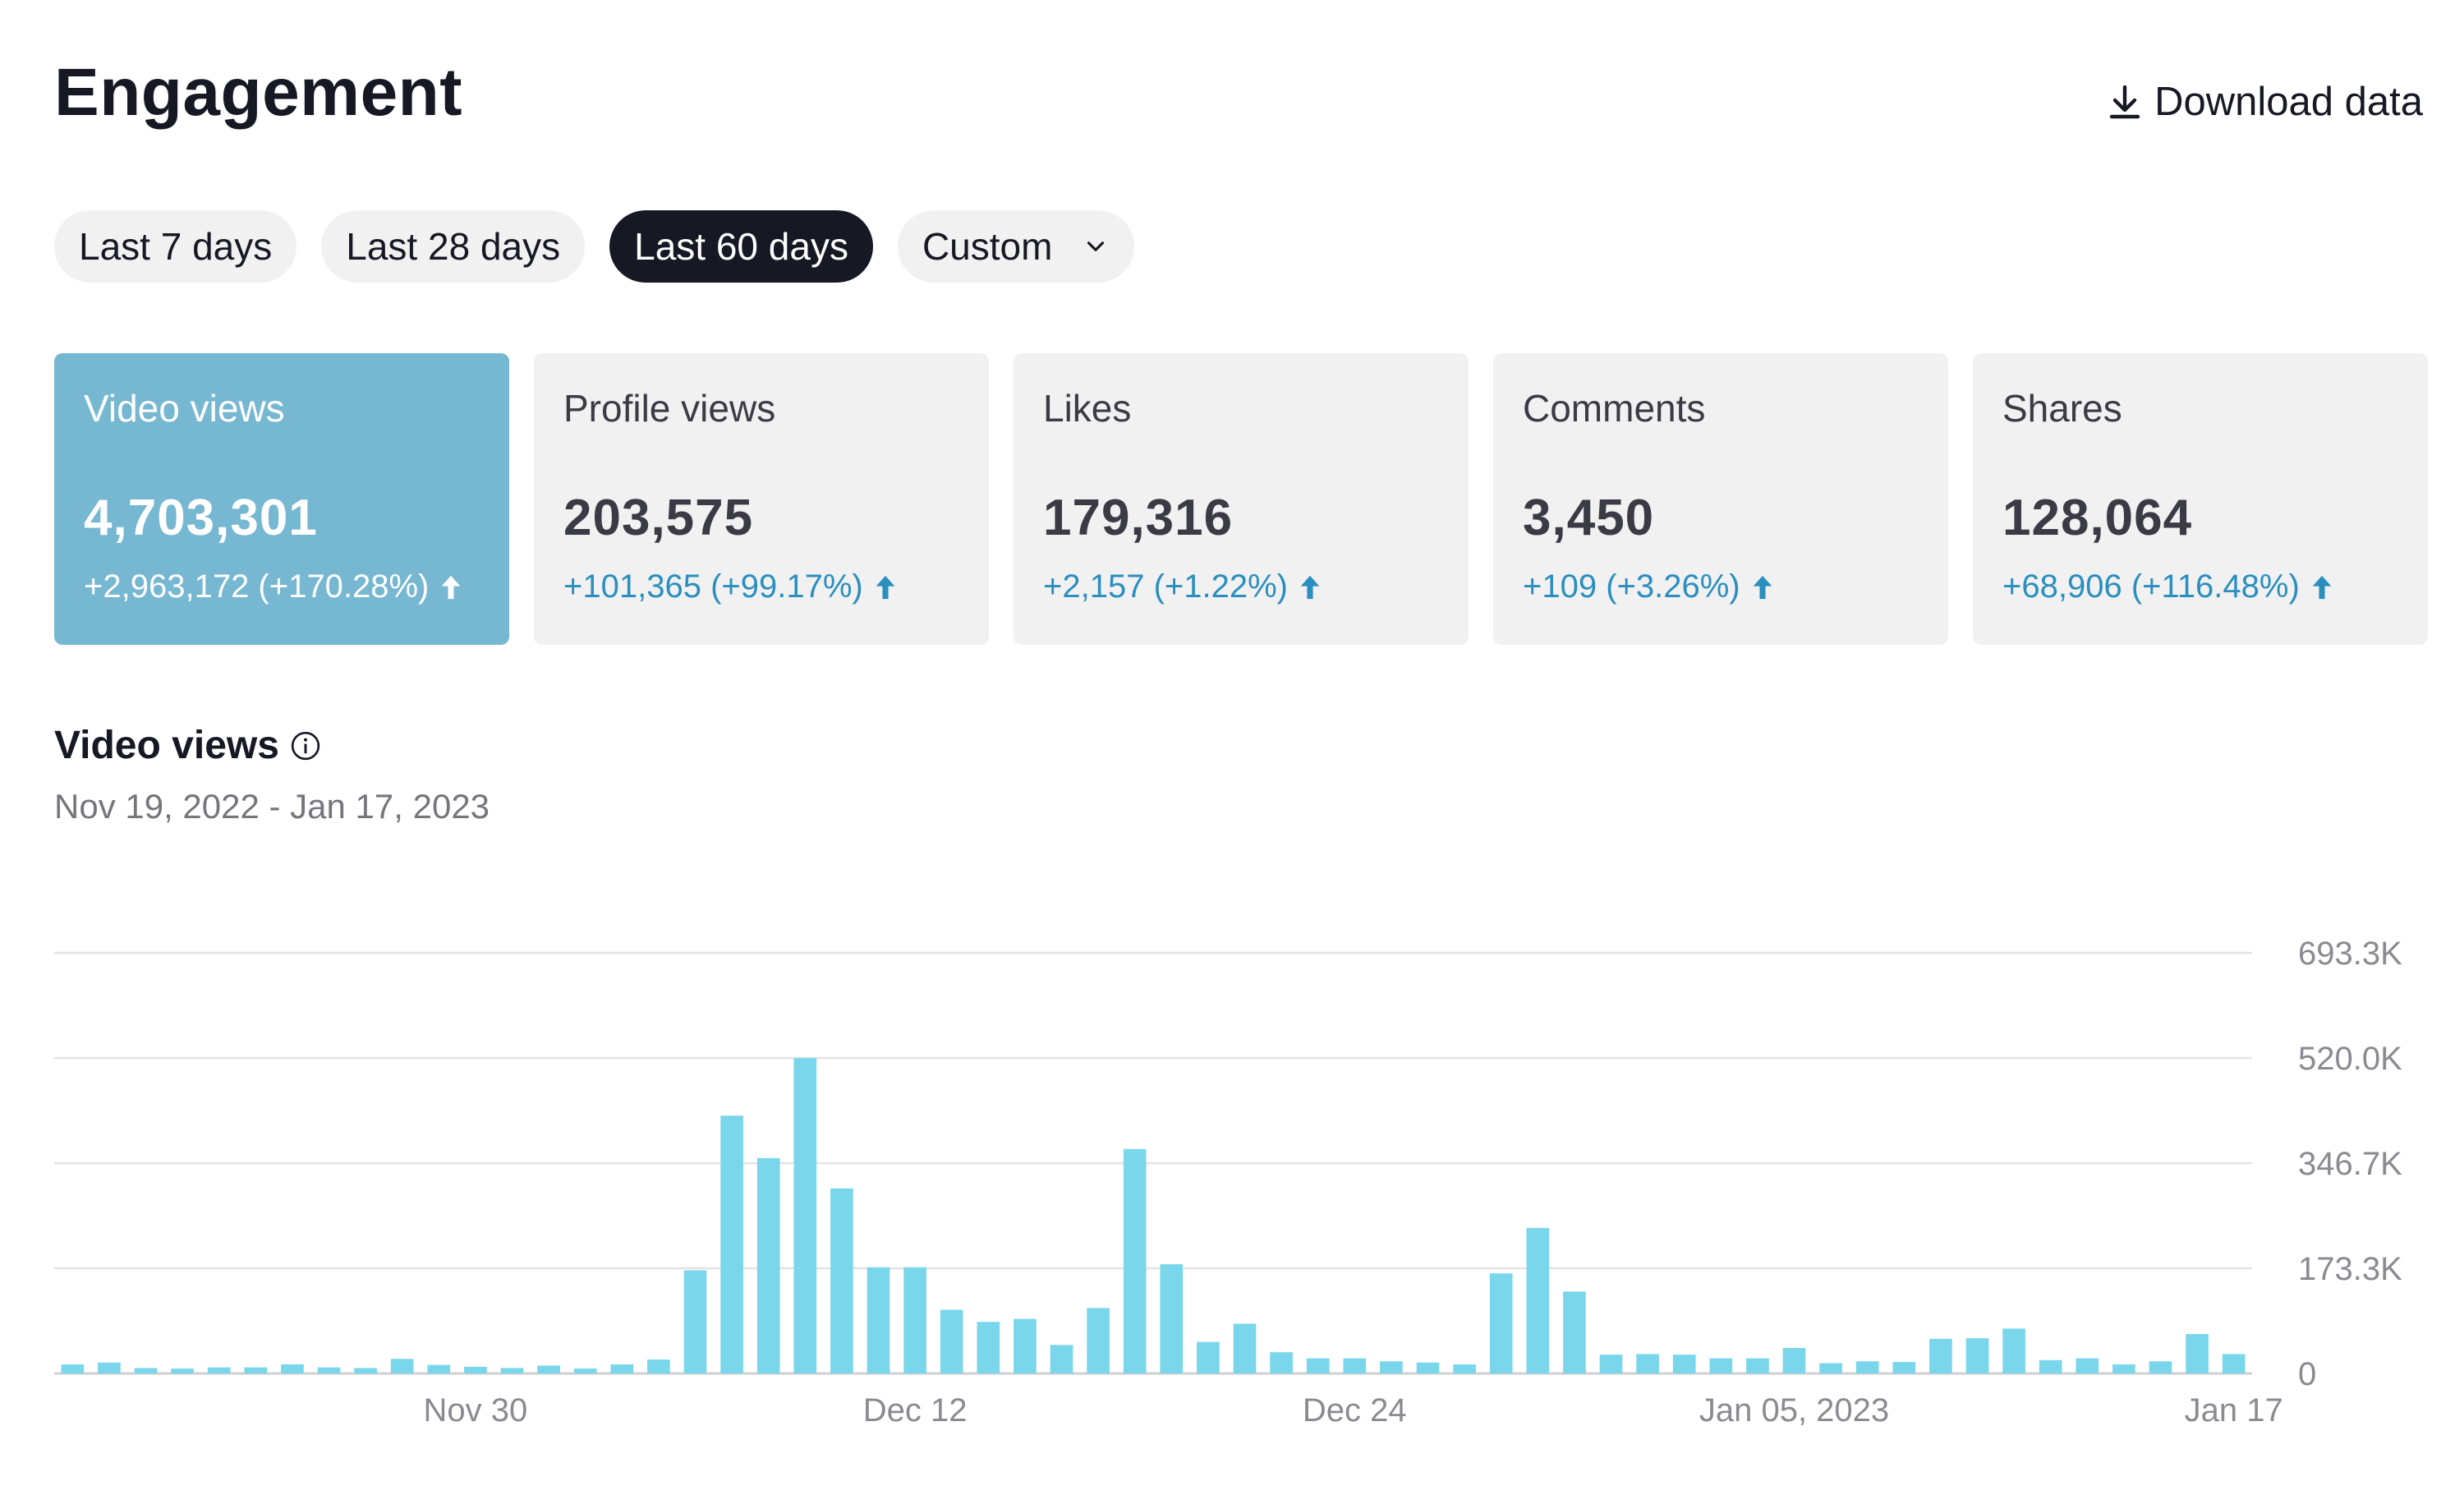 The width and height of the screenshot is (2464, 1509). What do you see at coordinates (188, 746) in the screenshot?
I see `chart-title: Video views` at bounding box center [188, 746].